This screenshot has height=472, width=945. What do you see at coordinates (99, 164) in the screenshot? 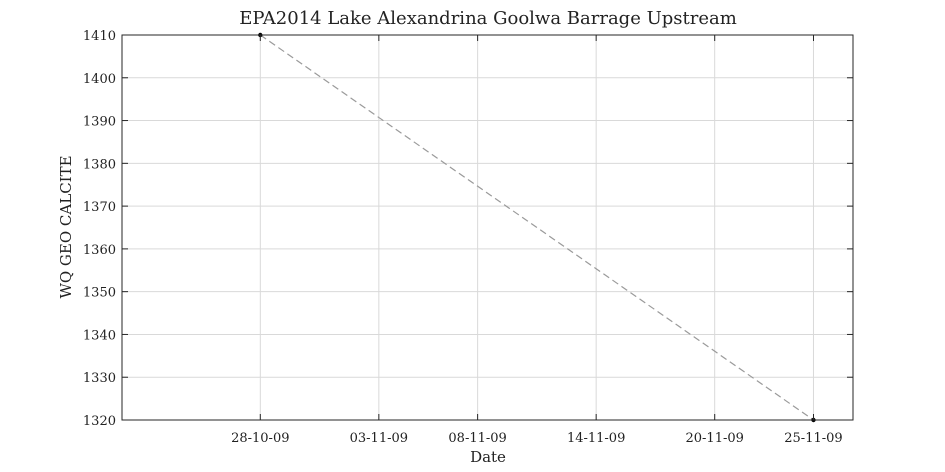
I see `y-tick-label: 1380` at bounding box center [99, 164].